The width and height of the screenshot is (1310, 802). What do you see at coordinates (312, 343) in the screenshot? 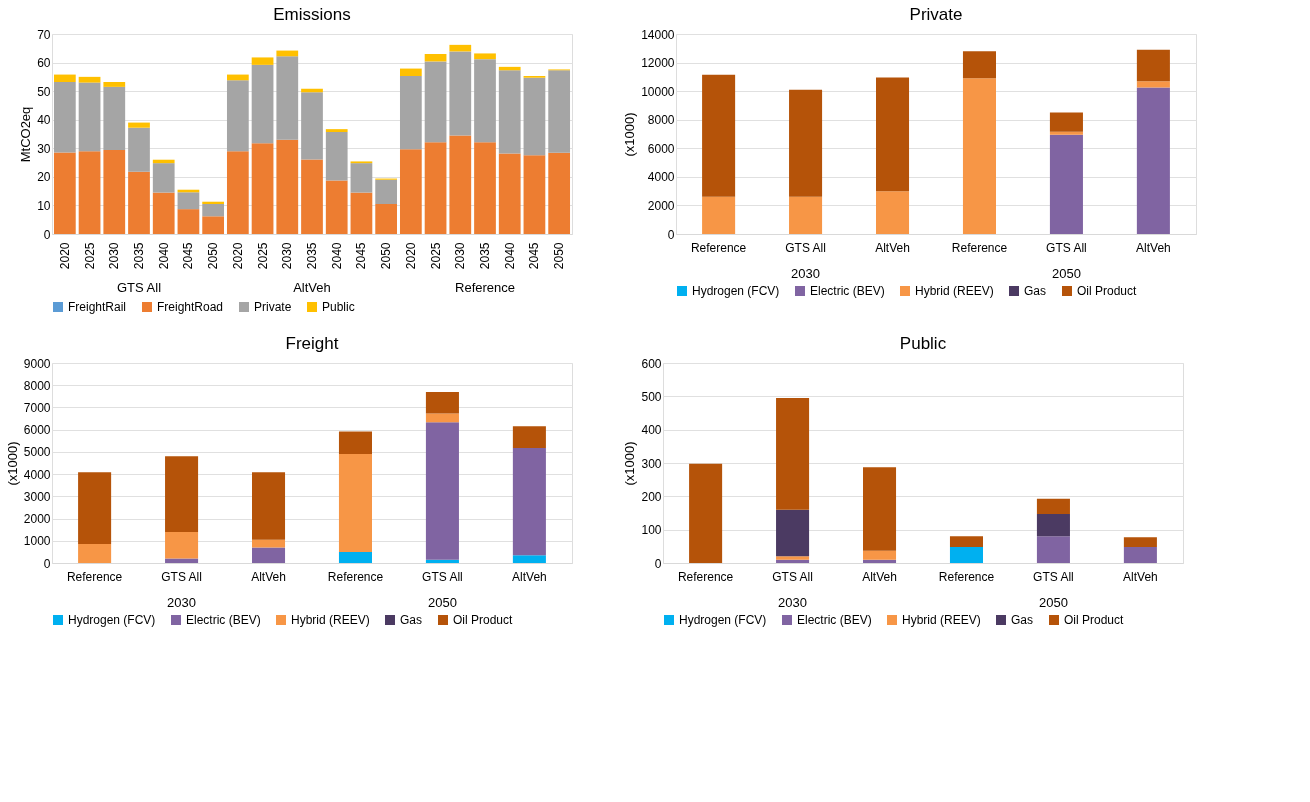
I see `chart-title: Freight` at bounding box center [312, 343].